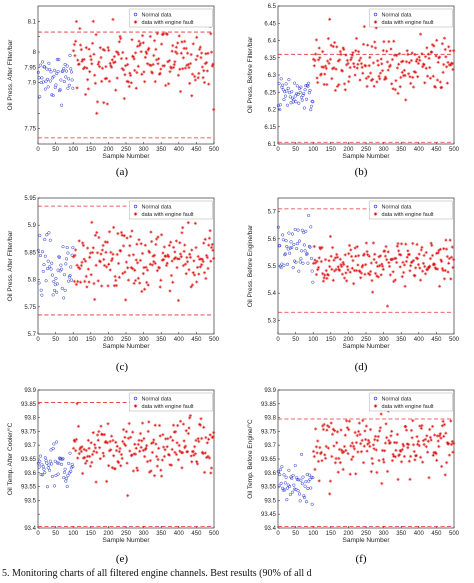 The image size is (474, 583). I want to click on legend-label-fault: data with engine fault, so click(168, 23).